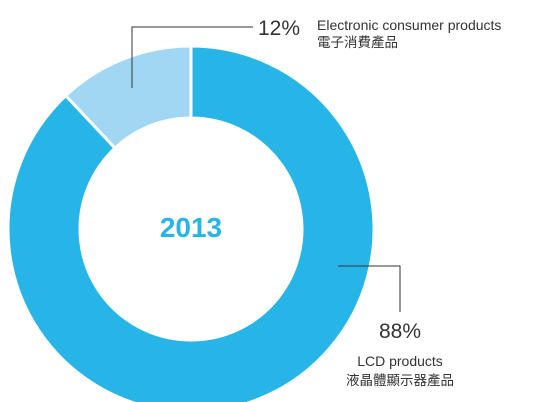 The height and width of the screenshot is (402, 550). I want to click on lcd-percent-label: 88%, so click(400, 331).